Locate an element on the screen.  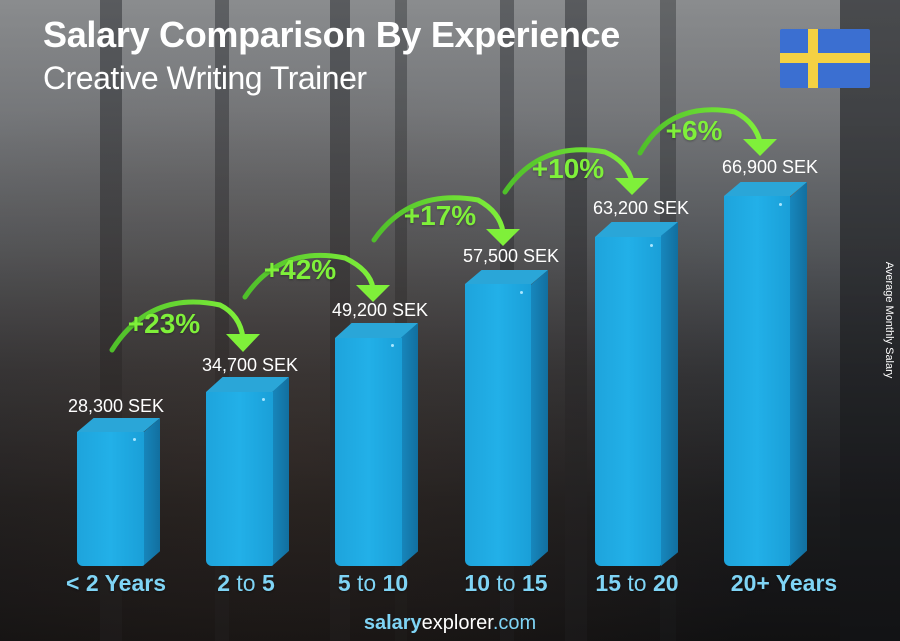
bar-lt2 is located at coordinates (119, 492).